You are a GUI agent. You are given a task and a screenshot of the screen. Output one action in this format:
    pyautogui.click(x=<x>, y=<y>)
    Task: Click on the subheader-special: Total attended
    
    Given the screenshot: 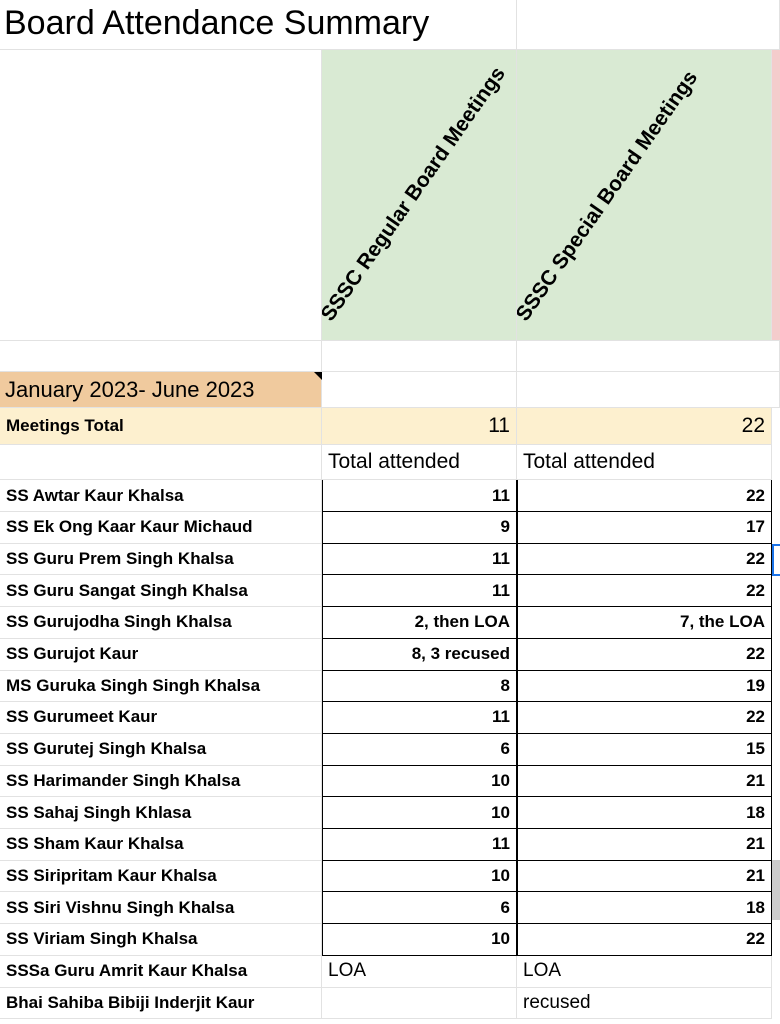 What is the action you would take?
    pyautogui.click(x=644, y=462)
    